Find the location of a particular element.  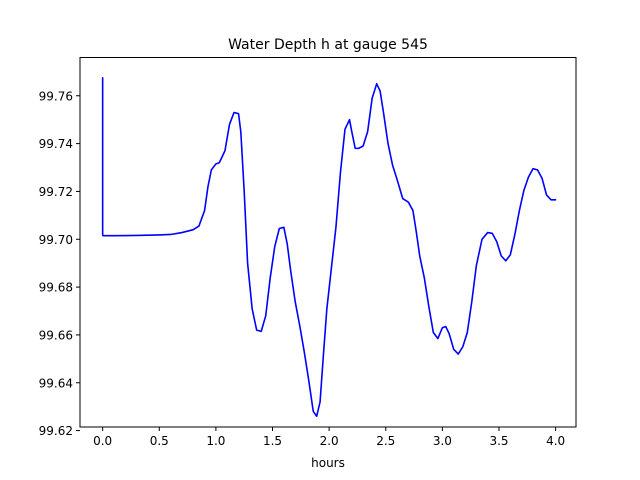

x-tick-label: 4.0 is located at coordinates (555, 441).